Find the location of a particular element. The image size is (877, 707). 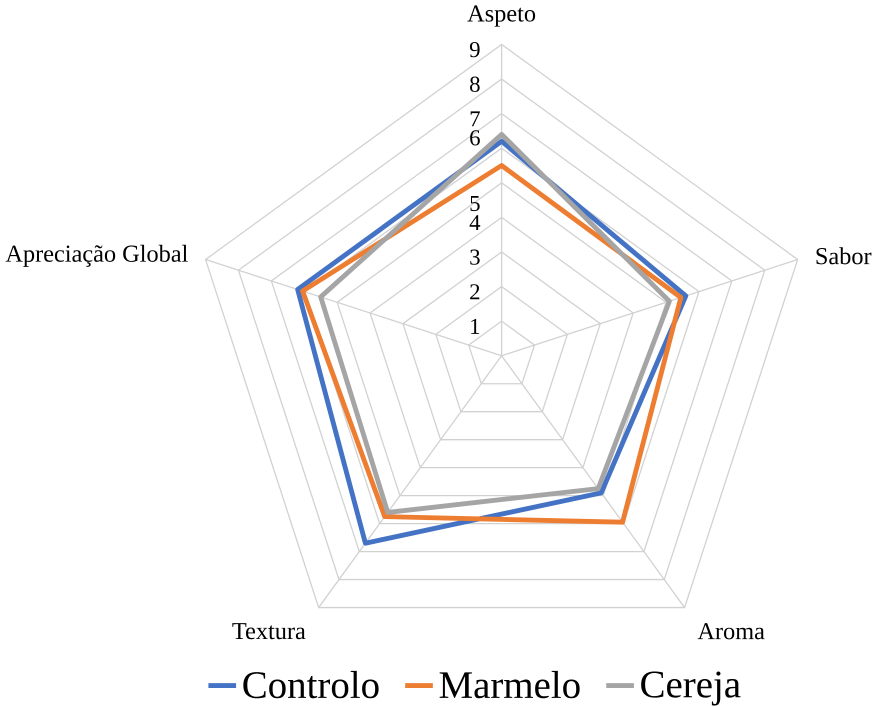

y-tick-label: 6 is located at coordinates (475, 138).